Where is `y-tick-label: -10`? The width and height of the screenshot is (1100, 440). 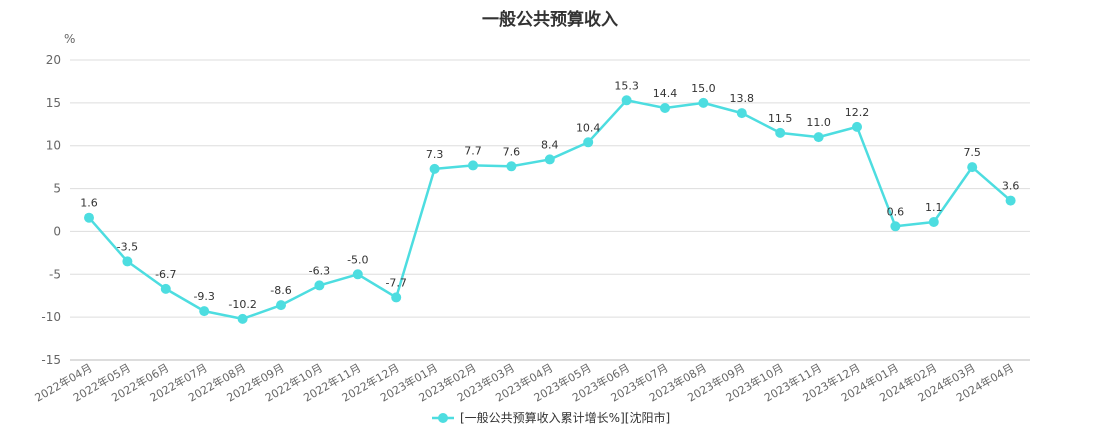 y-tick-label: -10 is located at coordinates (51, 317).